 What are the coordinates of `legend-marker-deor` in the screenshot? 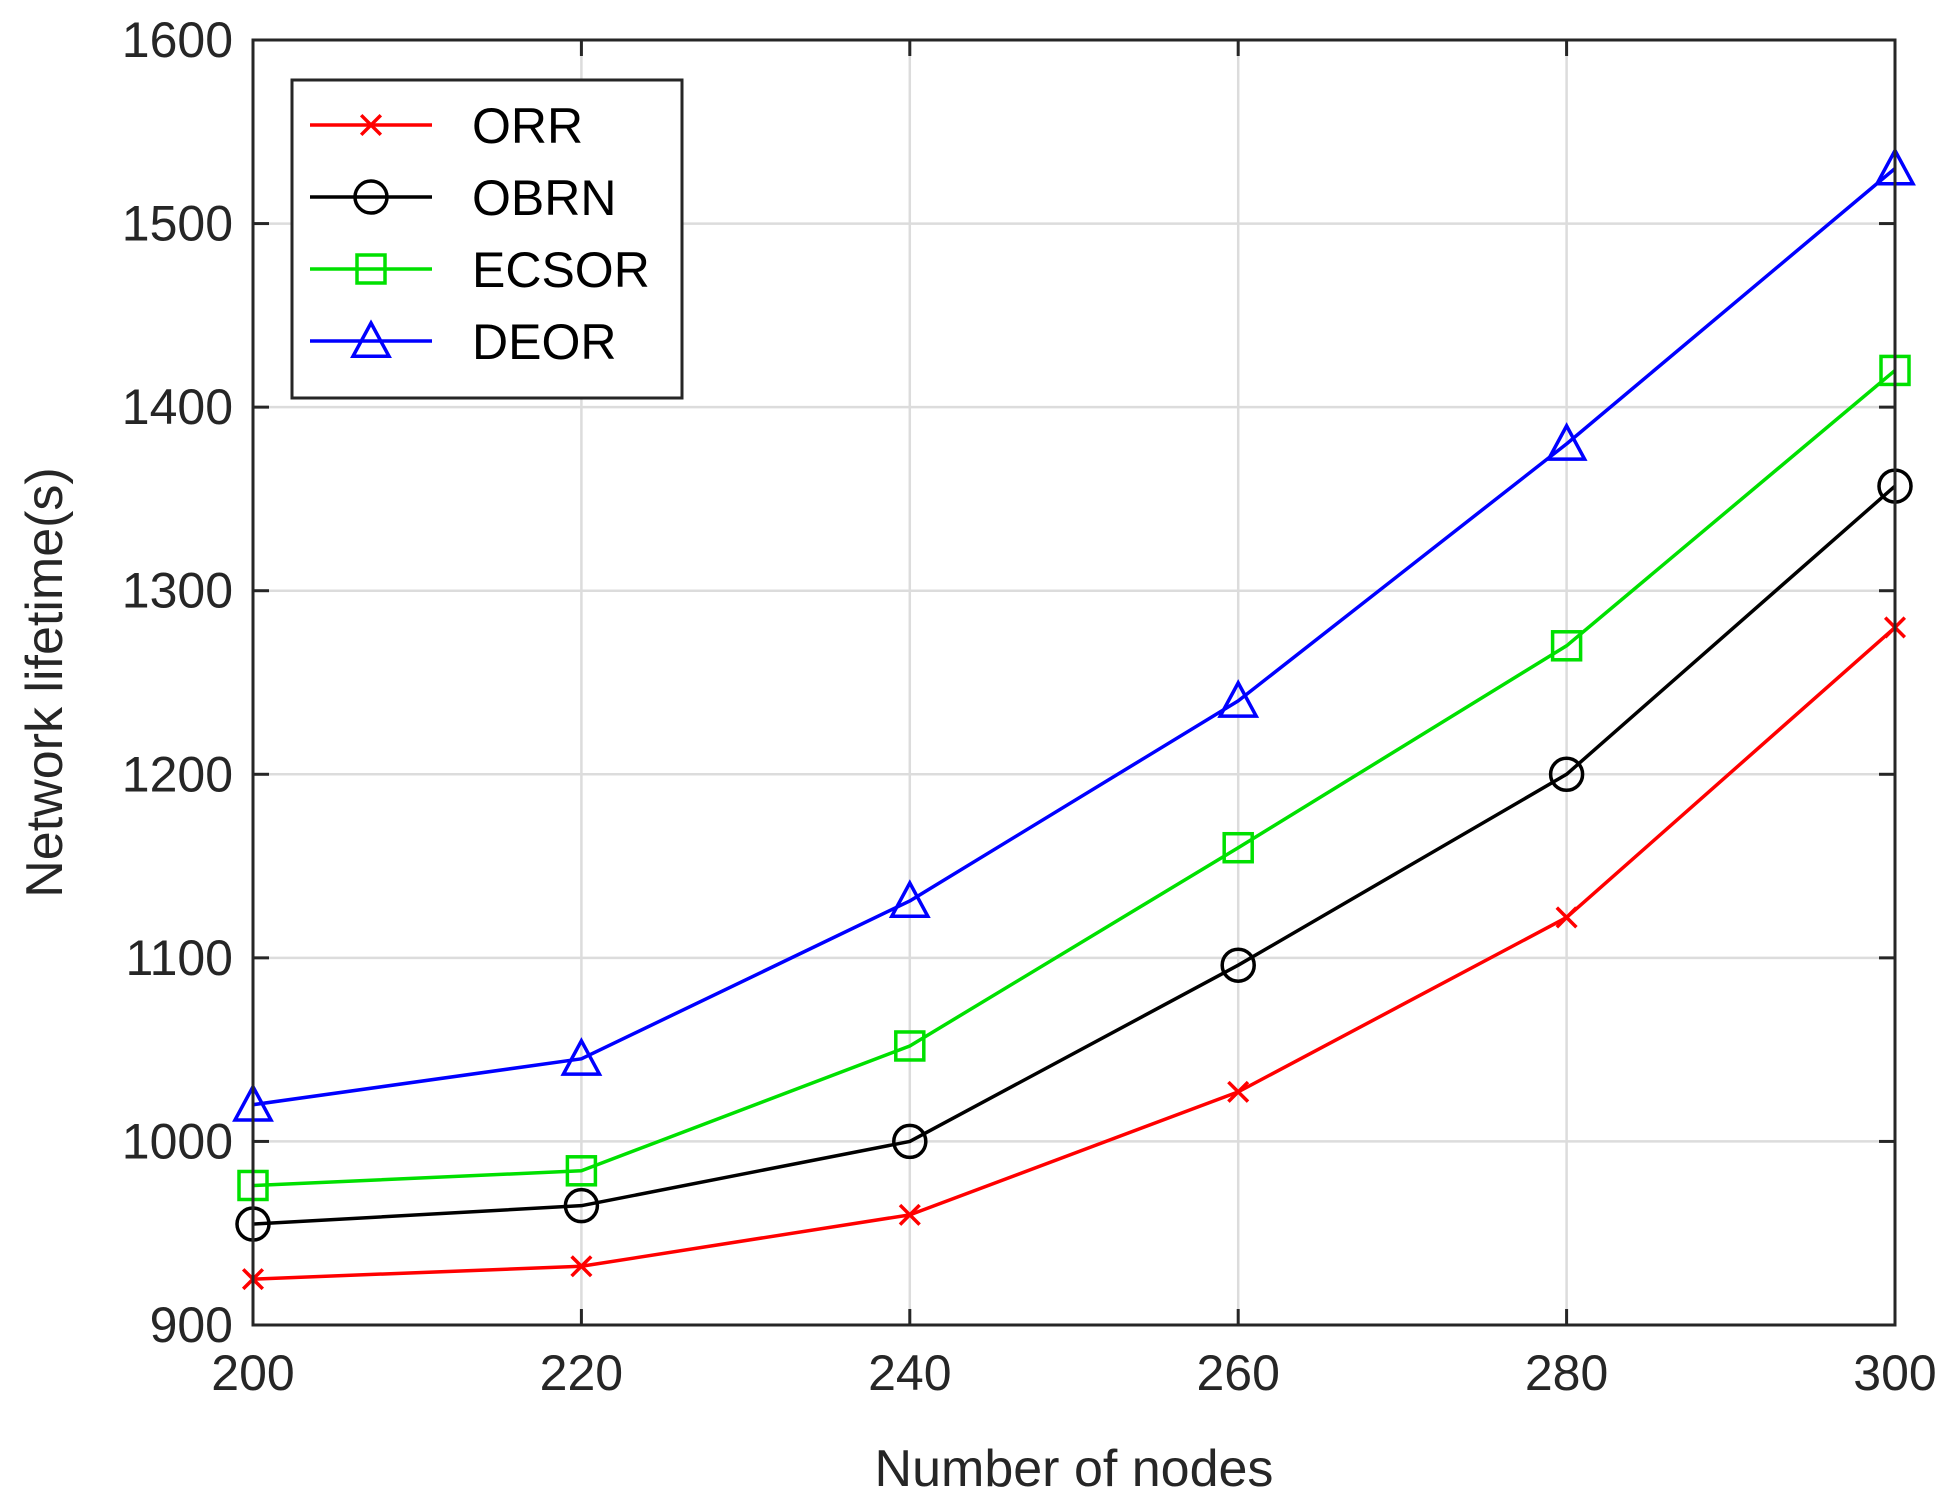 It's located at (371, 339).